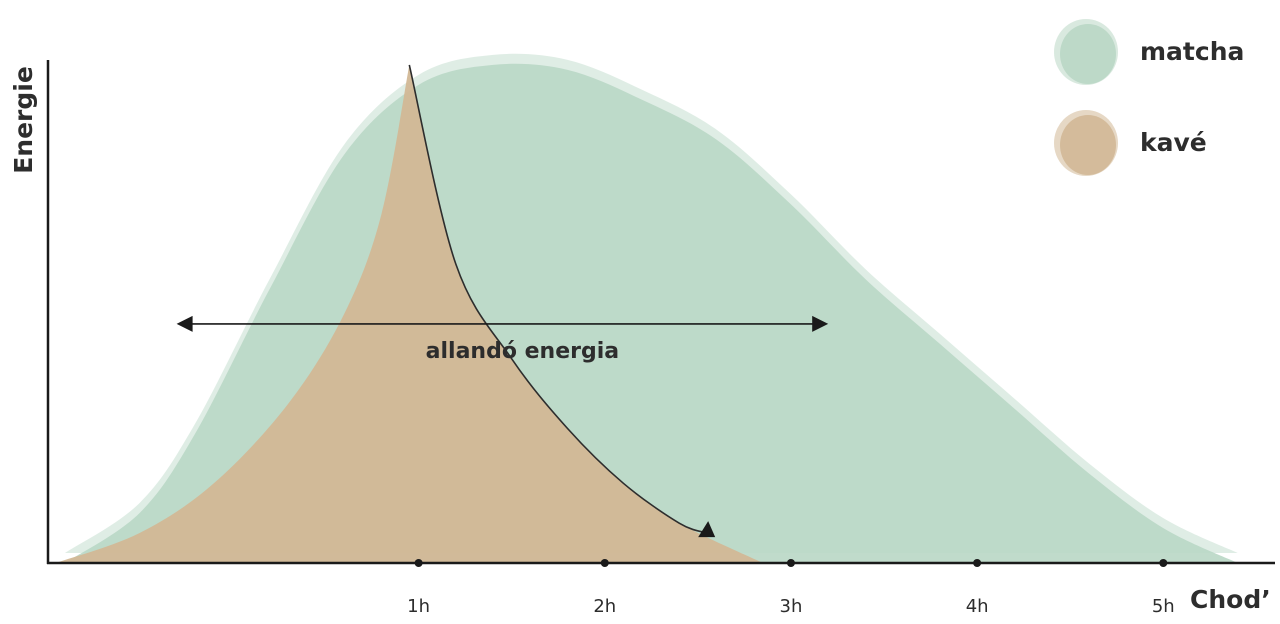 The image size is (1280, 624). I want to click on x-tick-label: 4h, so click(977, 606).